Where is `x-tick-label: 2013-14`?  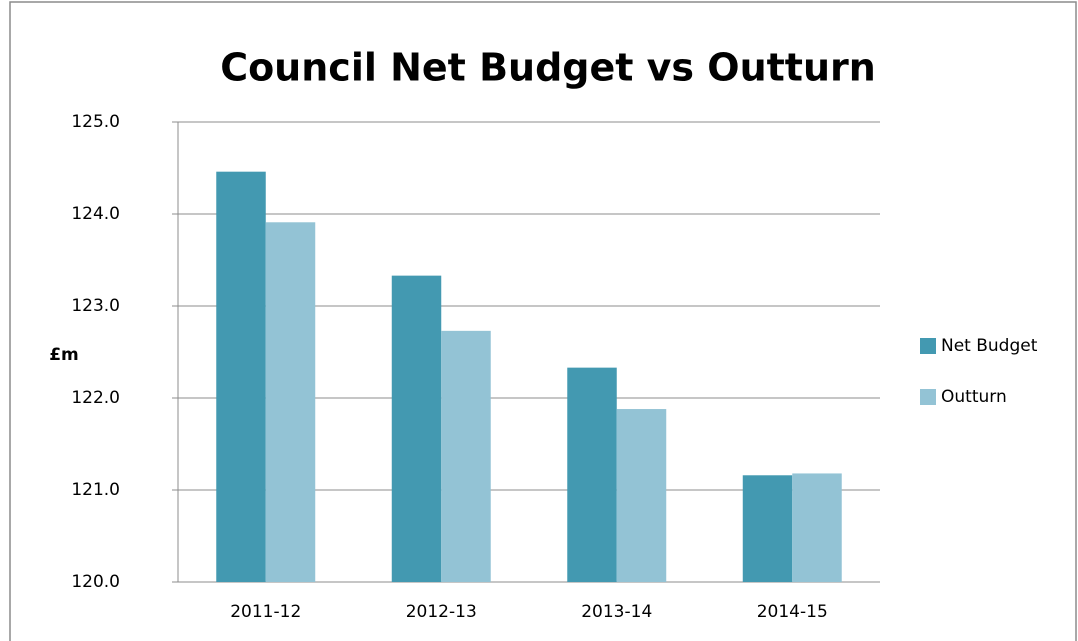
x-tick-label: 2013-14 is located at coordinates (616, 612).